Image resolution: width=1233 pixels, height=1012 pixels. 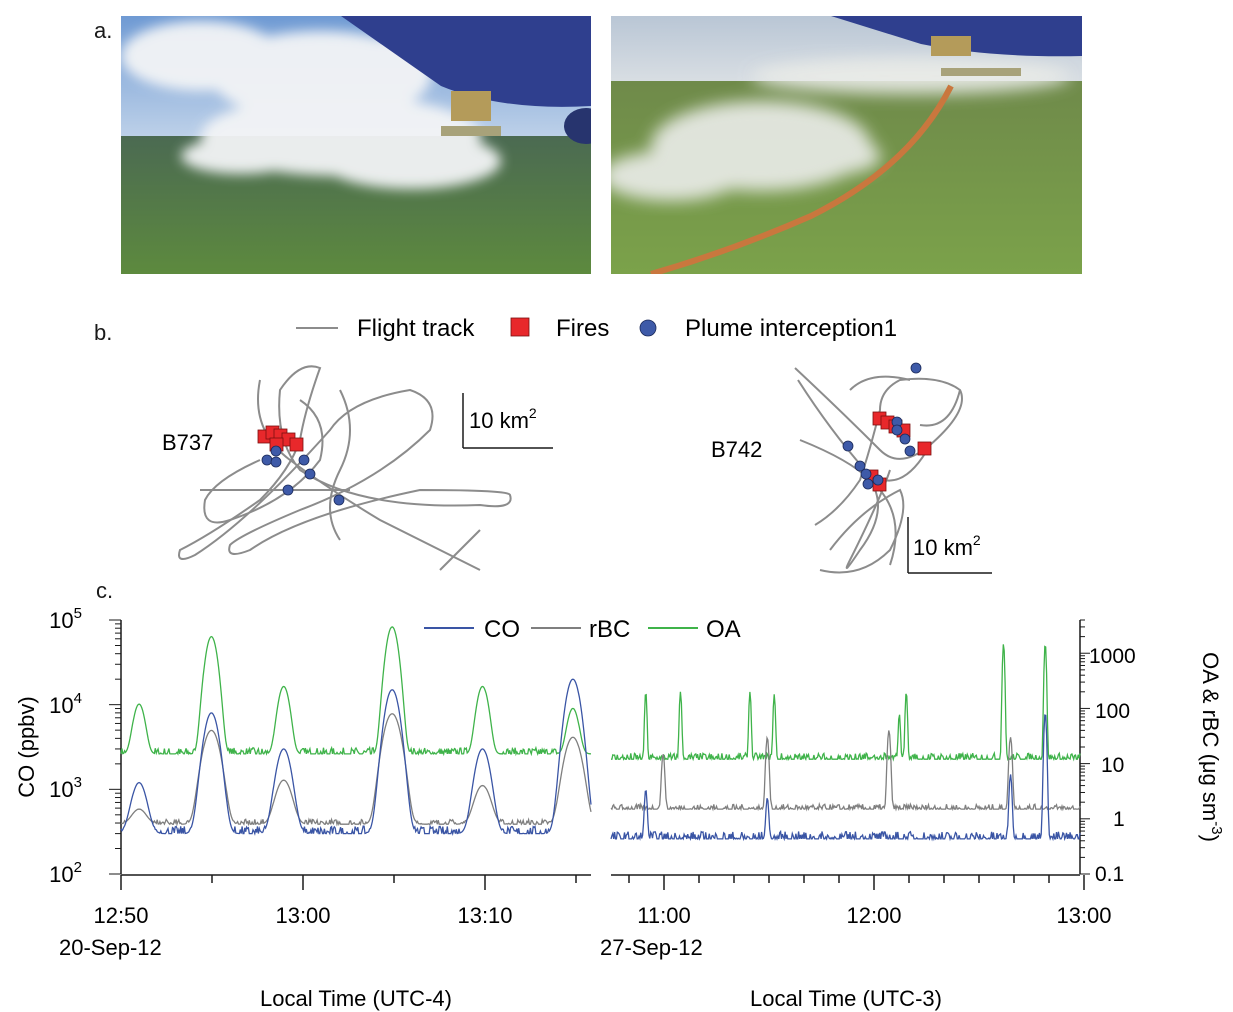 What do you see at coordinates (1119, 819) in the screenshot?
I see `right-tick-label: 1` at bounding box center [1119, 819].